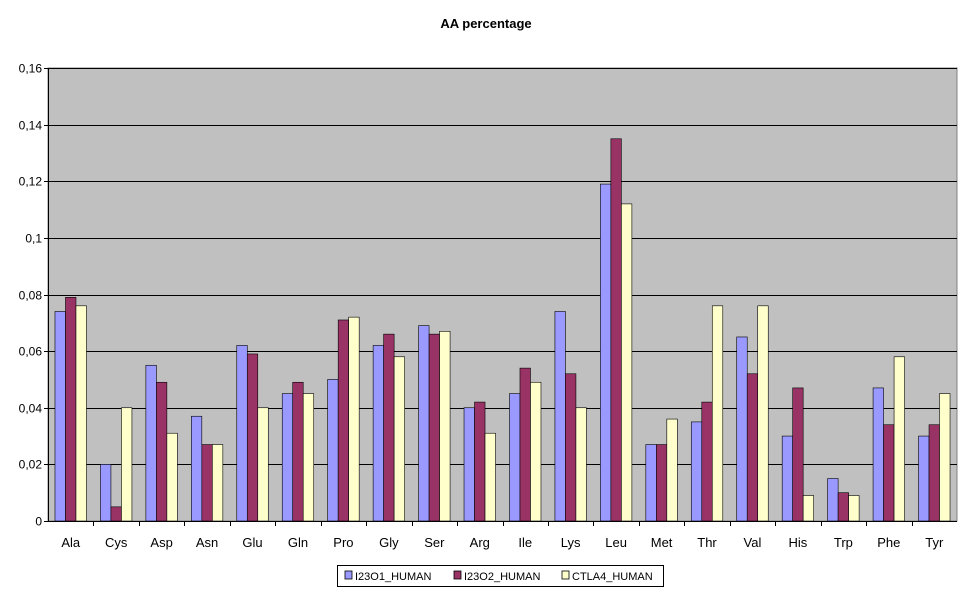  I want to click on bar-i23o1_human-glu, so click(242, 433).